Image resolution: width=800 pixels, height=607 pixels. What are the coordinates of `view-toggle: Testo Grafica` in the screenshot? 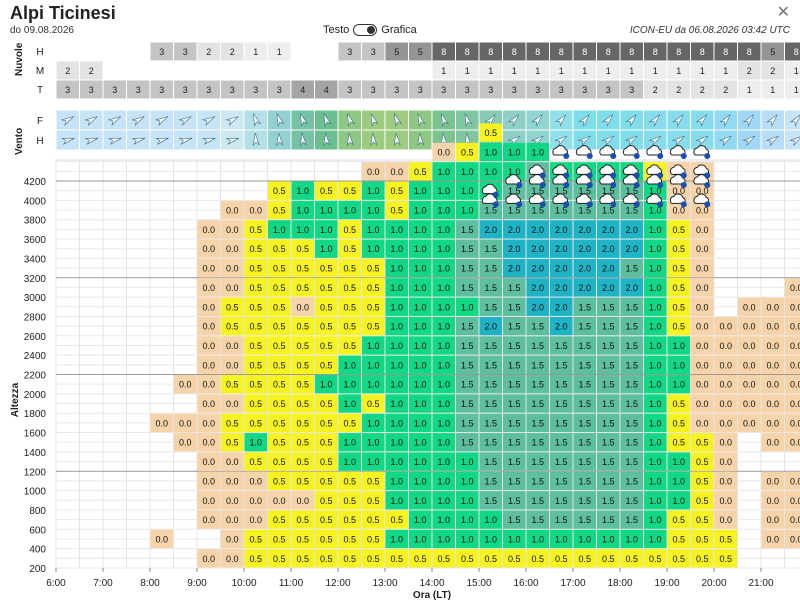 It's located at (370, 30).